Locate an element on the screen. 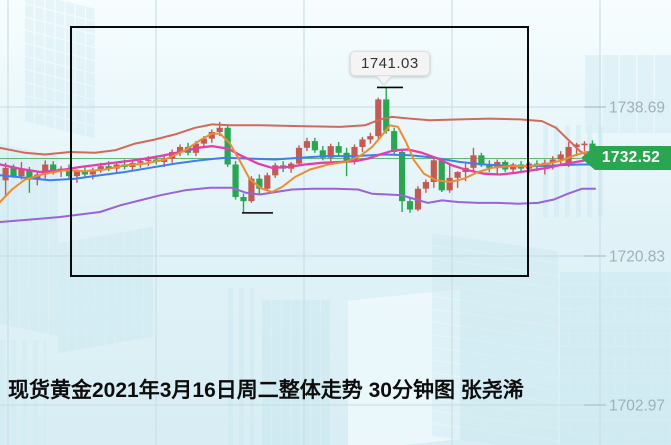 This screenshot has width=671, height=445. high-price-tooltip: 1741.03 is located at coordinates (390, 67).